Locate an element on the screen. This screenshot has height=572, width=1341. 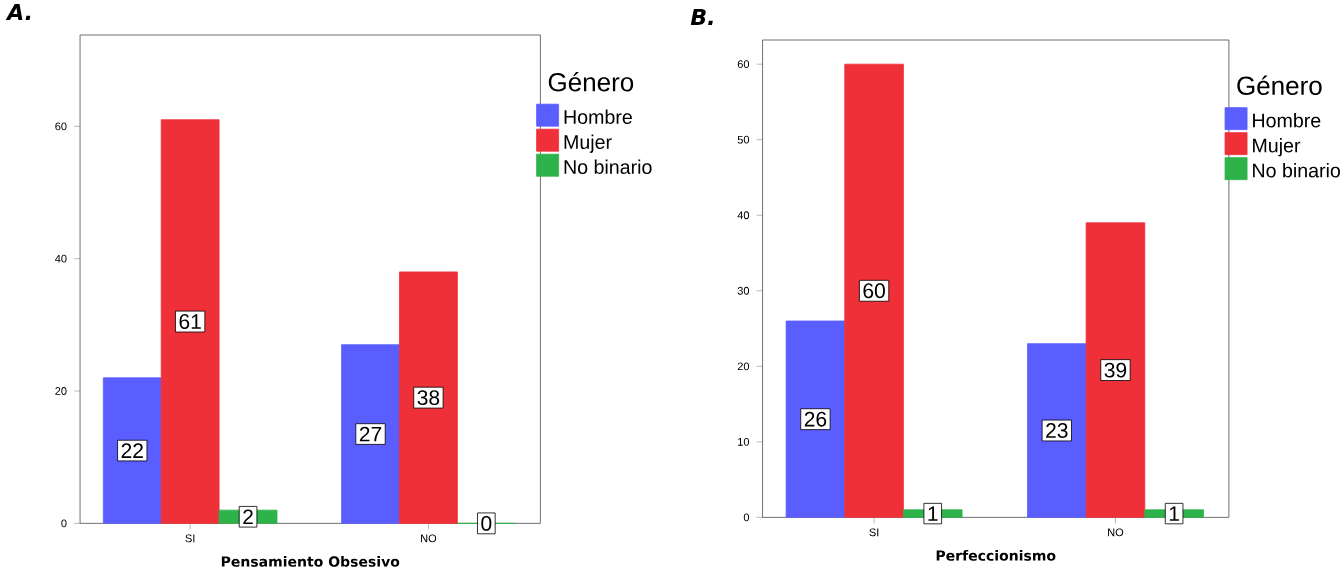
chart-title: B. is located at coordinates (701, 16).